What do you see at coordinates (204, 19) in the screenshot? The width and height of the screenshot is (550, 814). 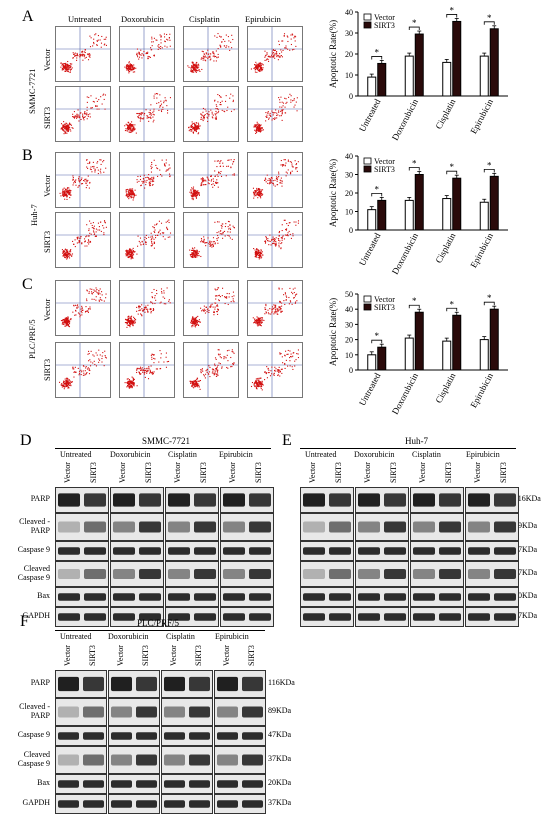 I see `flow-header-cisplatin: Cisplatin` at bounding box center [204, 19].